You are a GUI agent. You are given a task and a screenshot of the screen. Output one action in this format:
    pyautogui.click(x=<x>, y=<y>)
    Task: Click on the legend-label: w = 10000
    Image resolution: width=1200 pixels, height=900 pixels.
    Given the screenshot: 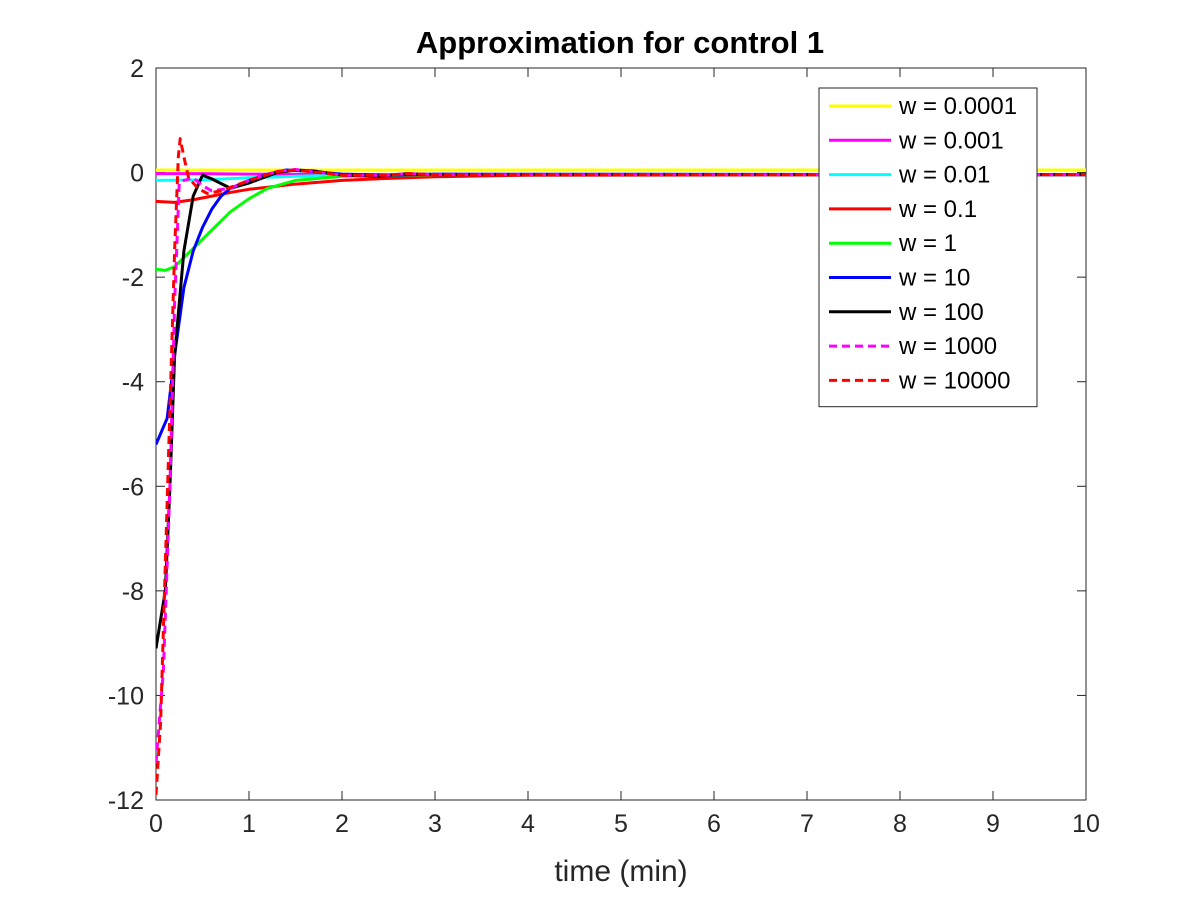 What is the action you would take?
    pyautogui.click(x=954, y=380)
    